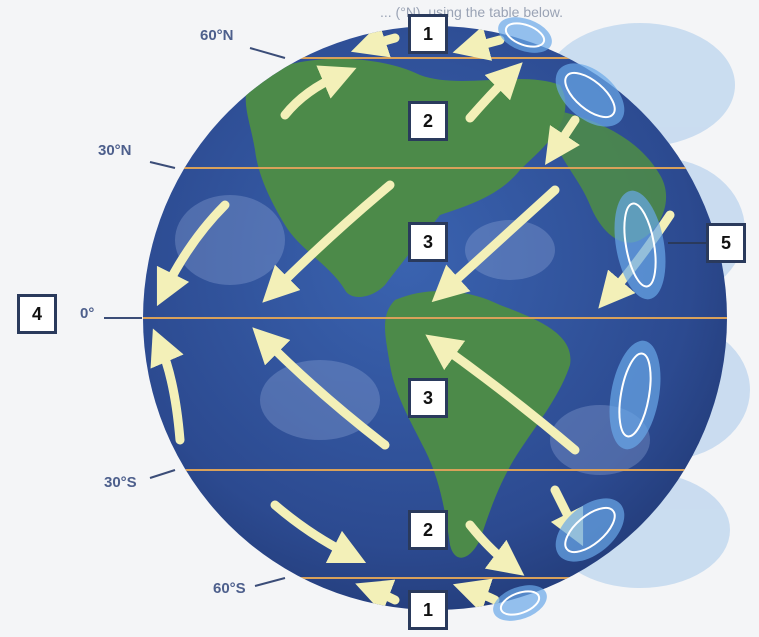 This screenshot has width=759, height=637. Describe the element at coordinates (640, 245) in the screenshot. I see `cell-hadley-north` at that location.